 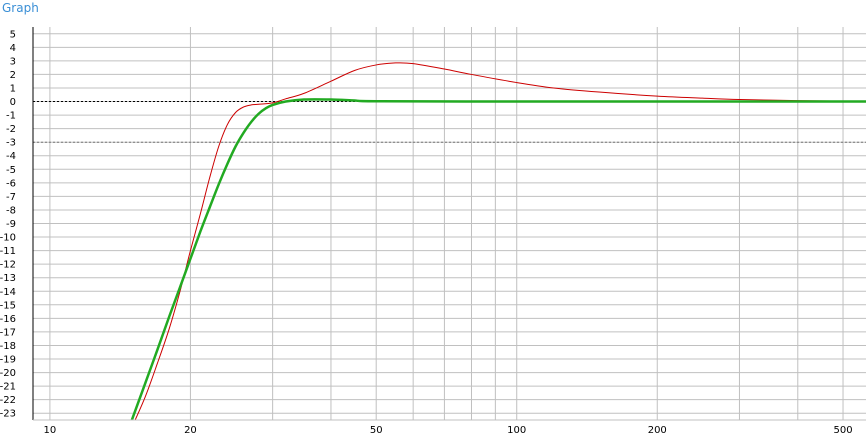 What do you see at coordinates (11, 224) in the screenshot?
I see `y-tick-label: -9` at bounding box center [11, 224].